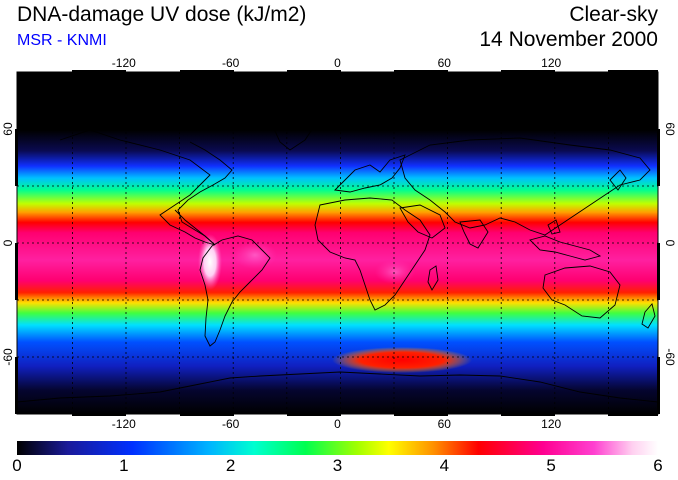  What do you see at coordinates (337, 448) in the screenshot?
I see `colorbar` at bounding box center [337, 448].